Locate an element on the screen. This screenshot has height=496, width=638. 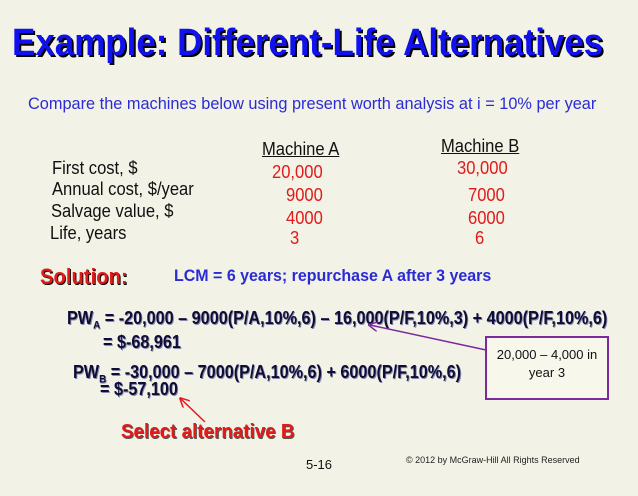
machine-b-salvage-value: 6000 is located at coordinates (486, 218).